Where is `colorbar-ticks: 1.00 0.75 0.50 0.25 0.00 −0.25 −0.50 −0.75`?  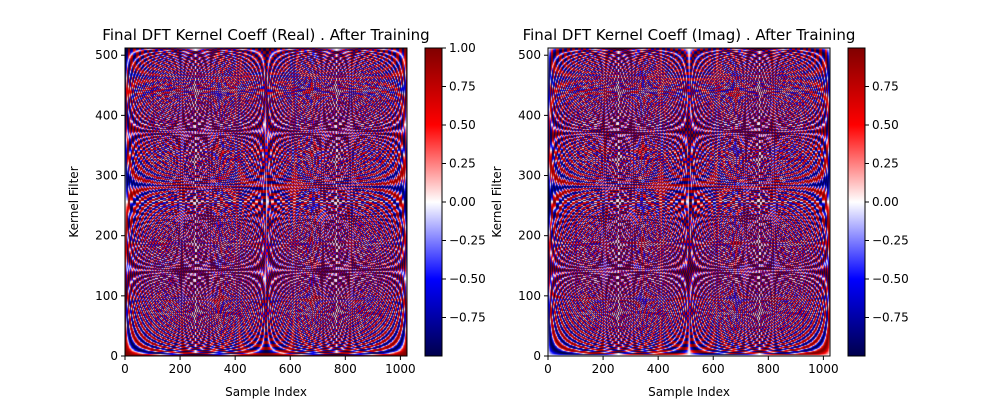 colorbar-ticks: 1.00 0.75 0.50 0.25 0.00 −0.25 −0.50 −0.75 is located at coordinates (464, 183).